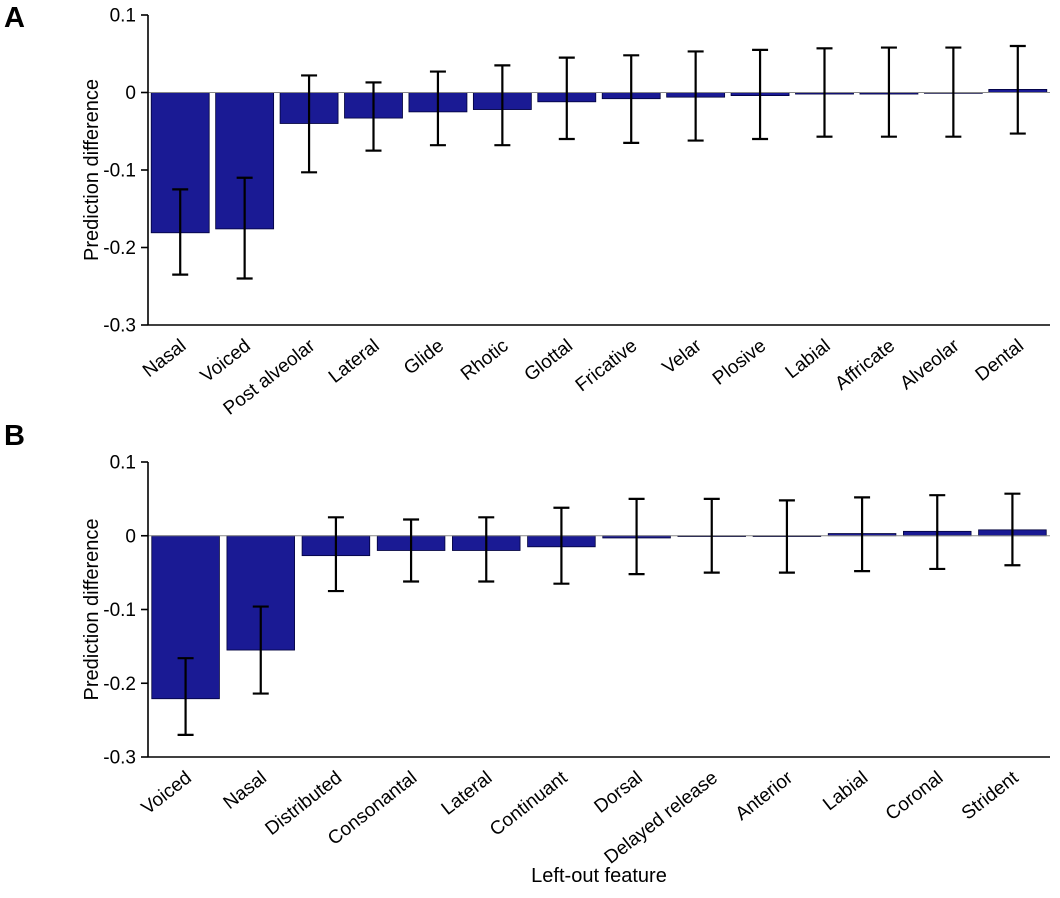 The image size is (1060, 898). I want to click on error-bar-glottal, so click(566, 98).